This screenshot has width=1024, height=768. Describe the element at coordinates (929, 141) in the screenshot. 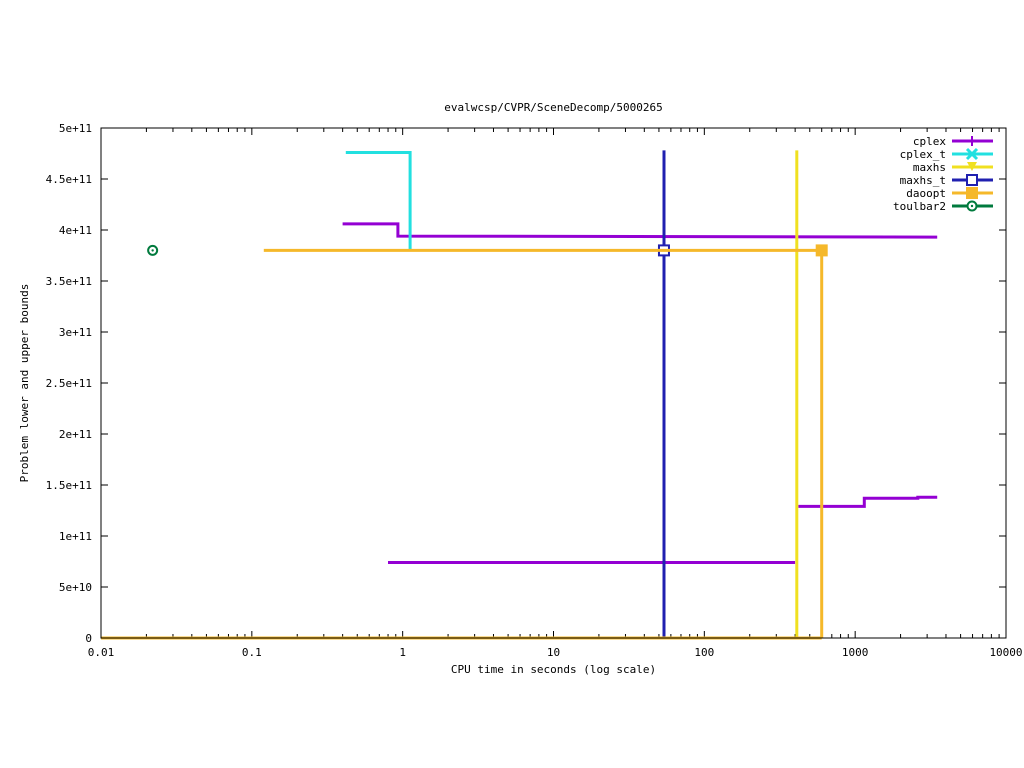

I see `legend-label-cplex: cplex` at that location.